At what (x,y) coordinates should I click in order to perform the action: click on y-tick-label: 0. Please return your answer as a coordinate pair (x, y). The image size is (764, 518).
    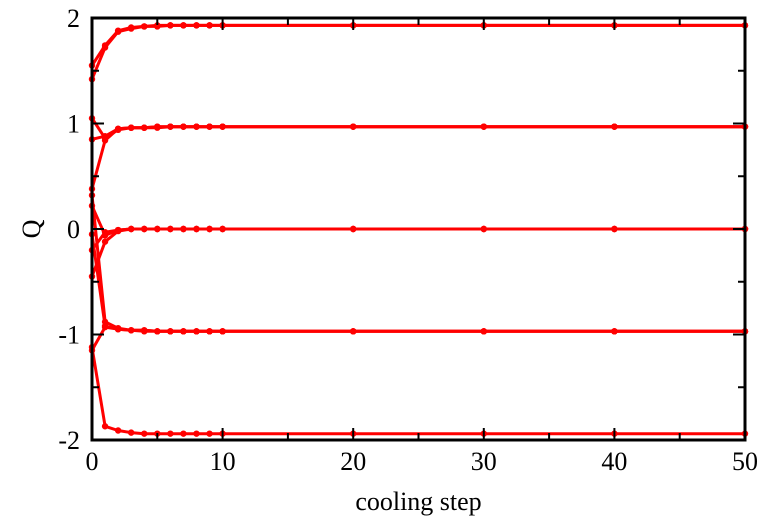
    Looking at the image, I should click on (73, 229).